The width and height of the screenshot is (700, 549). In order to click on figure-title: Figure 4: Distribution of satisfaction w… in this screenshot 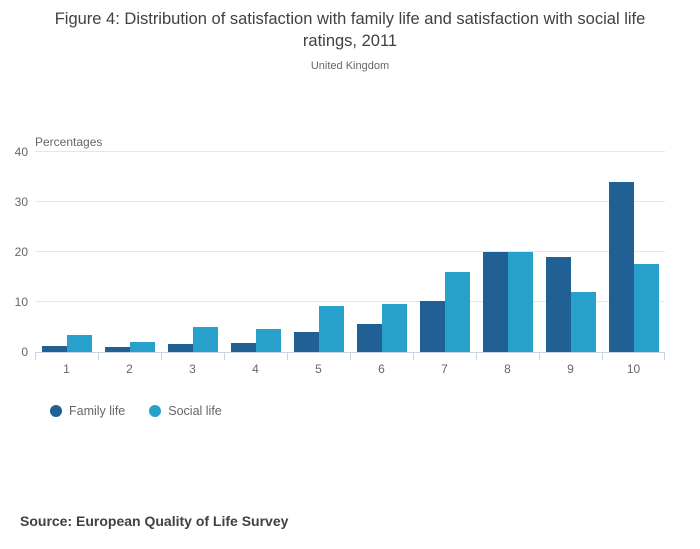, I will do `click(350, 30)`.